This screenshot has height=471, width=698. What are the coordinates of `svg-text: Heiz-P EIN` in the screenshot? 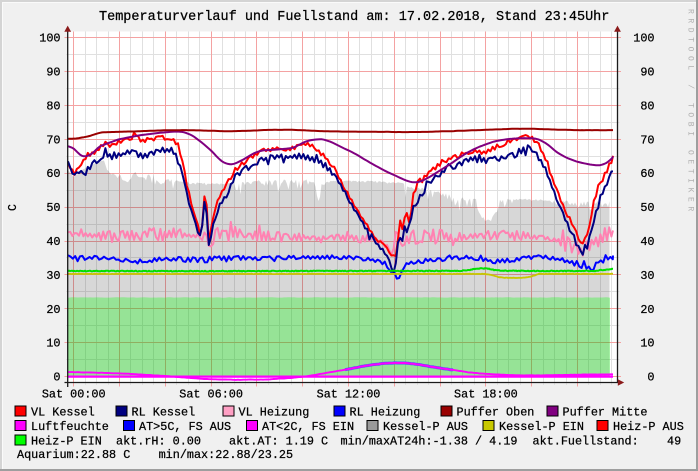 It's located at (66, 441).